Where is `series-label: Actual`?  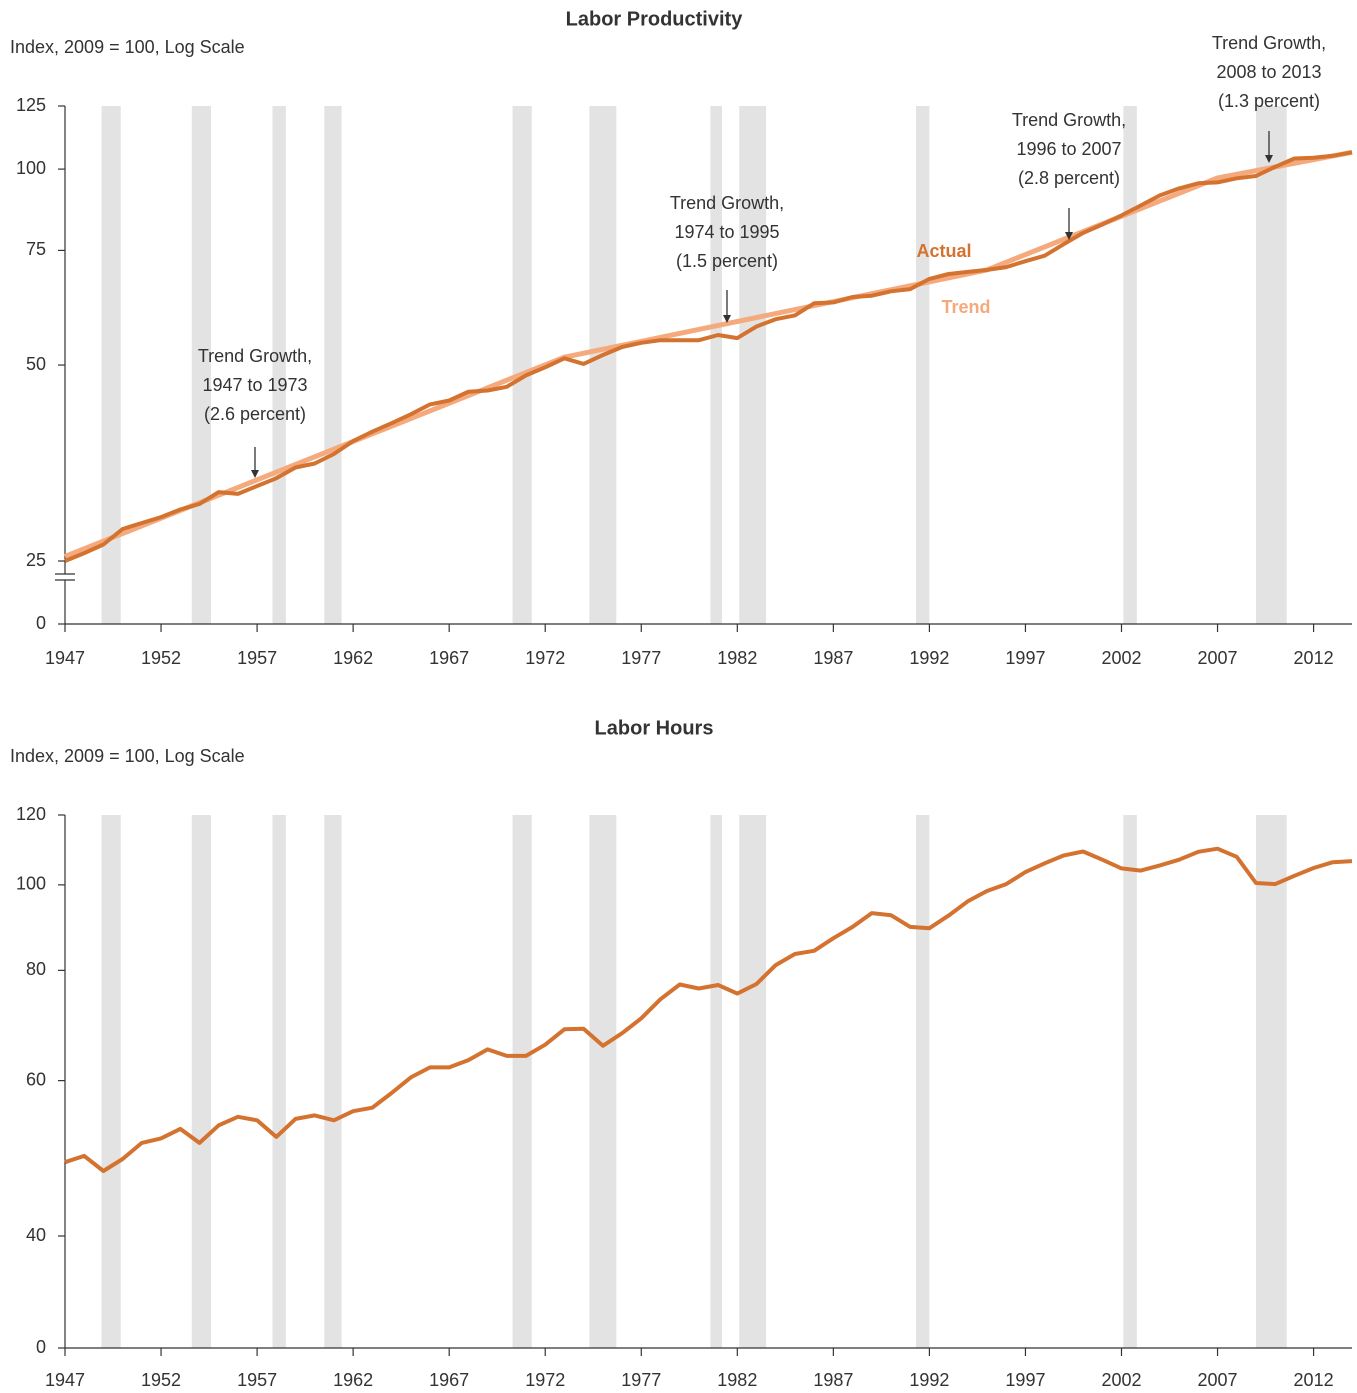
series-label: Actual is located at coordinates (943, 251).